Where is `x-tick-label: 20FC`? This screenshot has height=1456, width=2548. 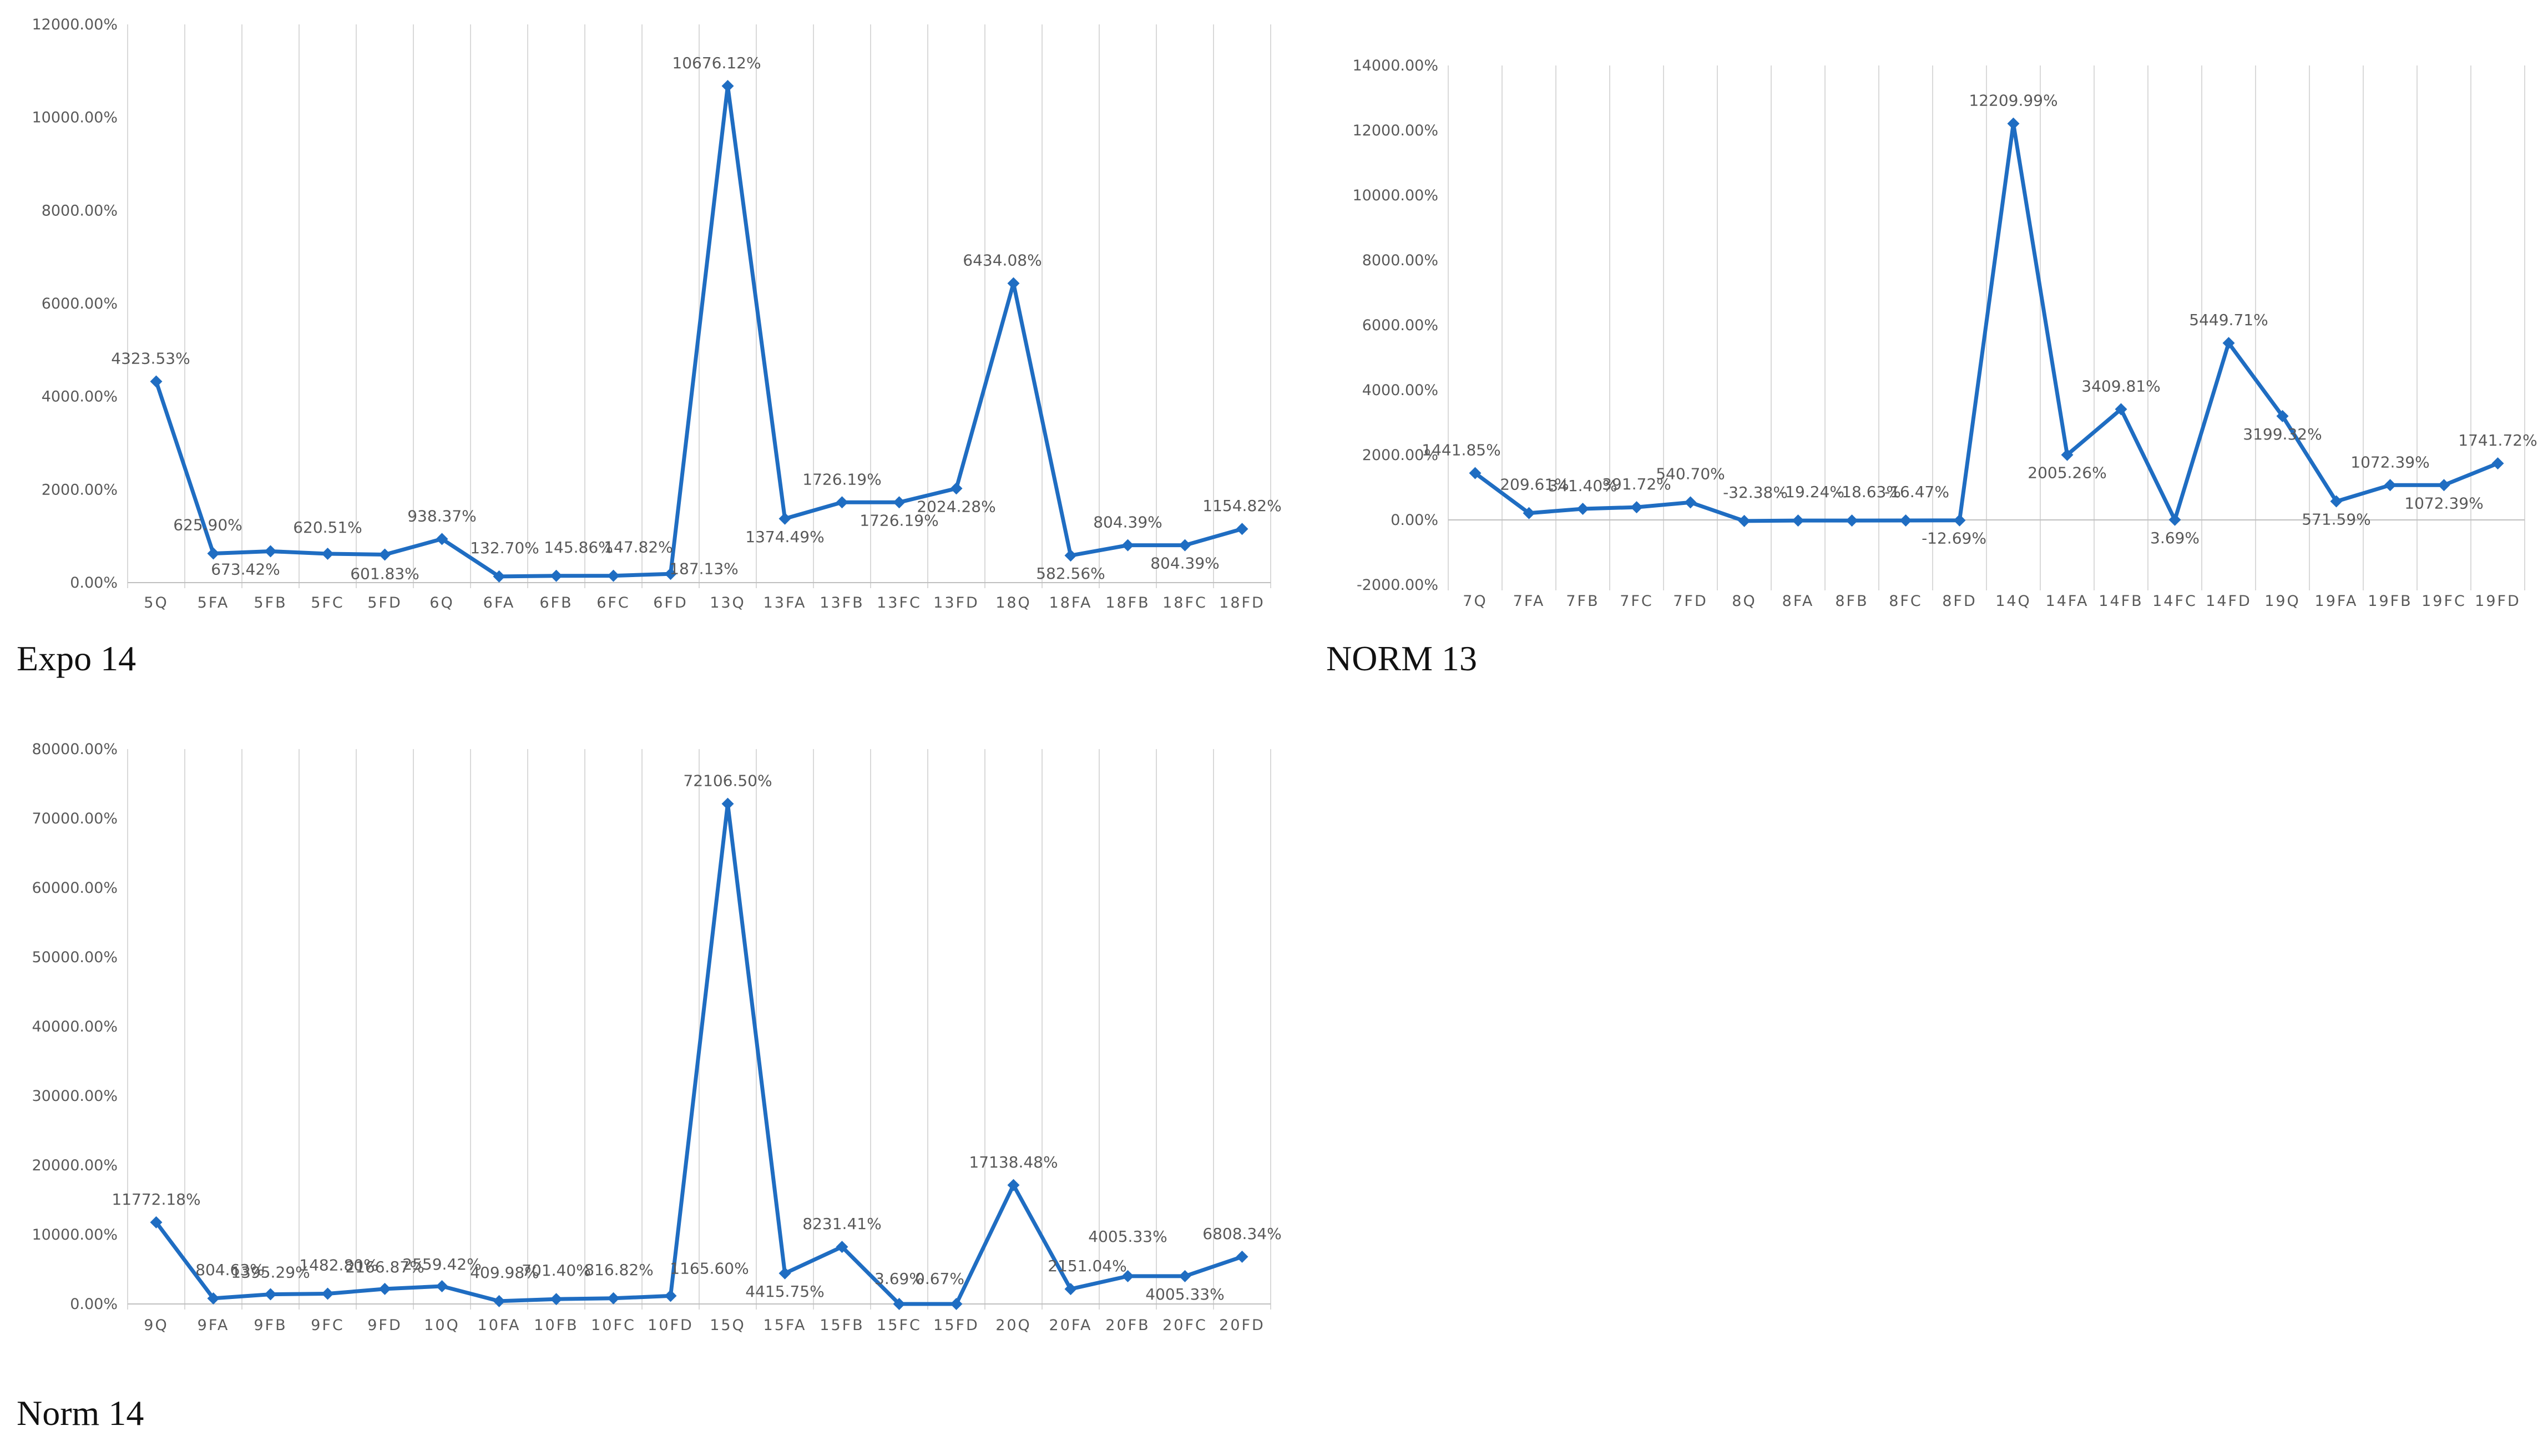 x-tick-label: 20FC is located at coordinates (1185, 1325).